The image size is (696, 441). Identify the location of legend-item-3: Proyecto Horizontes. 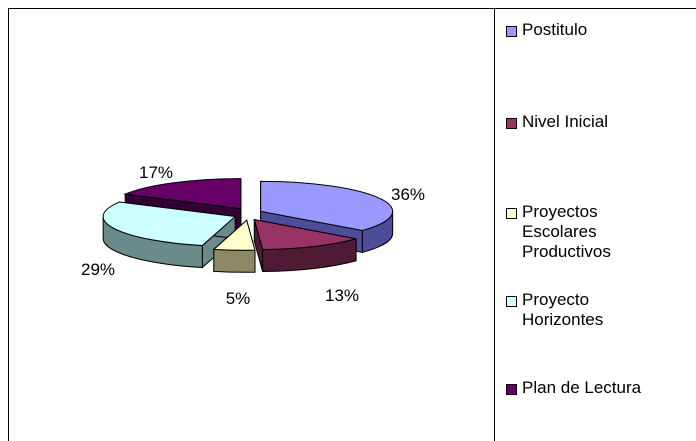
(601, 310).